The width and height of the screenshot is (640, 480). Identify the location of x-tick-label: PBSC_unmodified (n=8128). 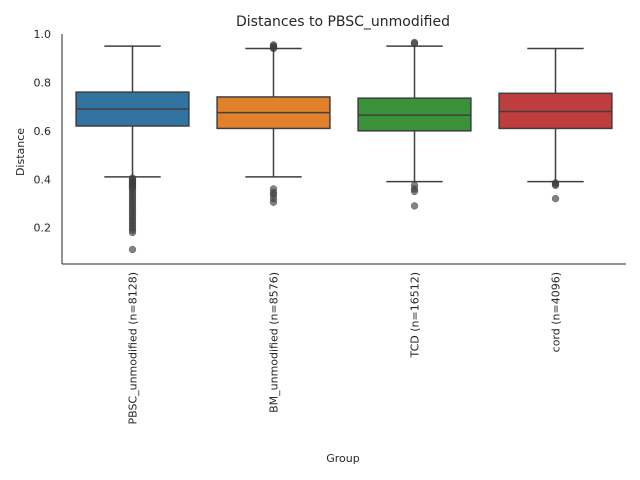
(133, 348).